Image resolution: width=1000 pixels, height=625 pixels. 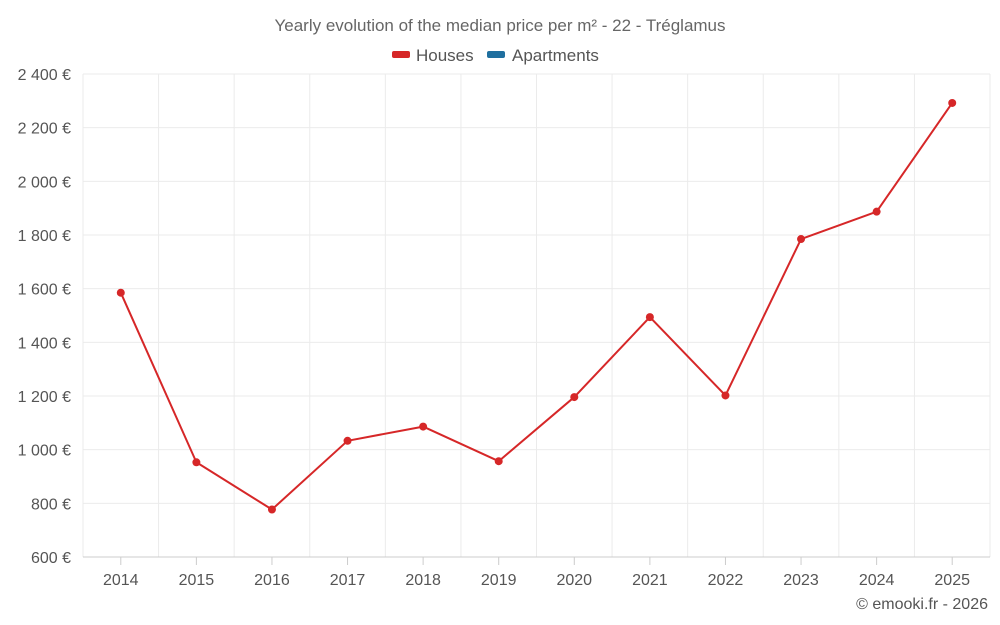 What do you see at coordinates (650, 580) in the screenshot?
I see `x-tick-label: 2021` at bounding box center [650, 580].